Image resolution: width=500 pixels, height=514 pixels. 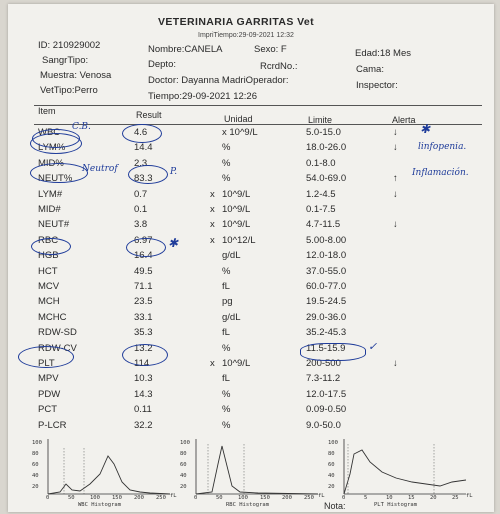 What do you see at coordinates (51, 246) in the screenshot?
I see `hgb-underline` at bounding box center [51, 246].